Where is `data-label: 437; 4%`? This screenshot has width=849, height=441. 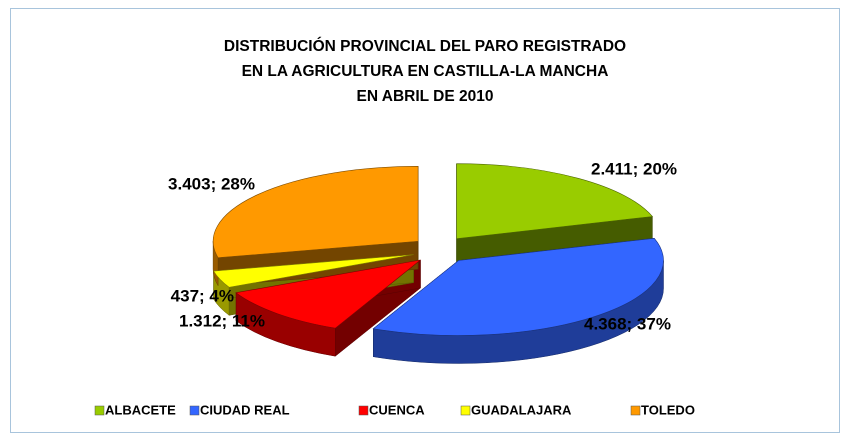
data-label: 437; 4% is located at coordinates (202, 295).